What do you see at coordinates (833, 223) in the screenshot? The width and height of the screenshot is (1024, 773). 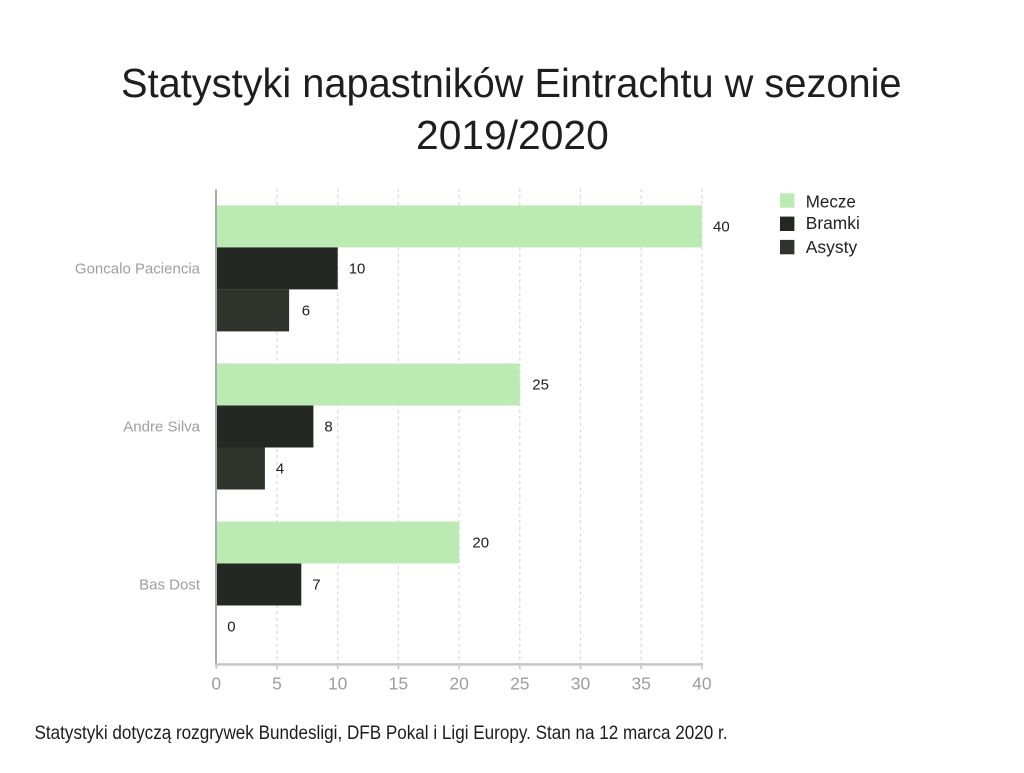 I see `svg-text: Bramki` at bounding box center [833, 223].